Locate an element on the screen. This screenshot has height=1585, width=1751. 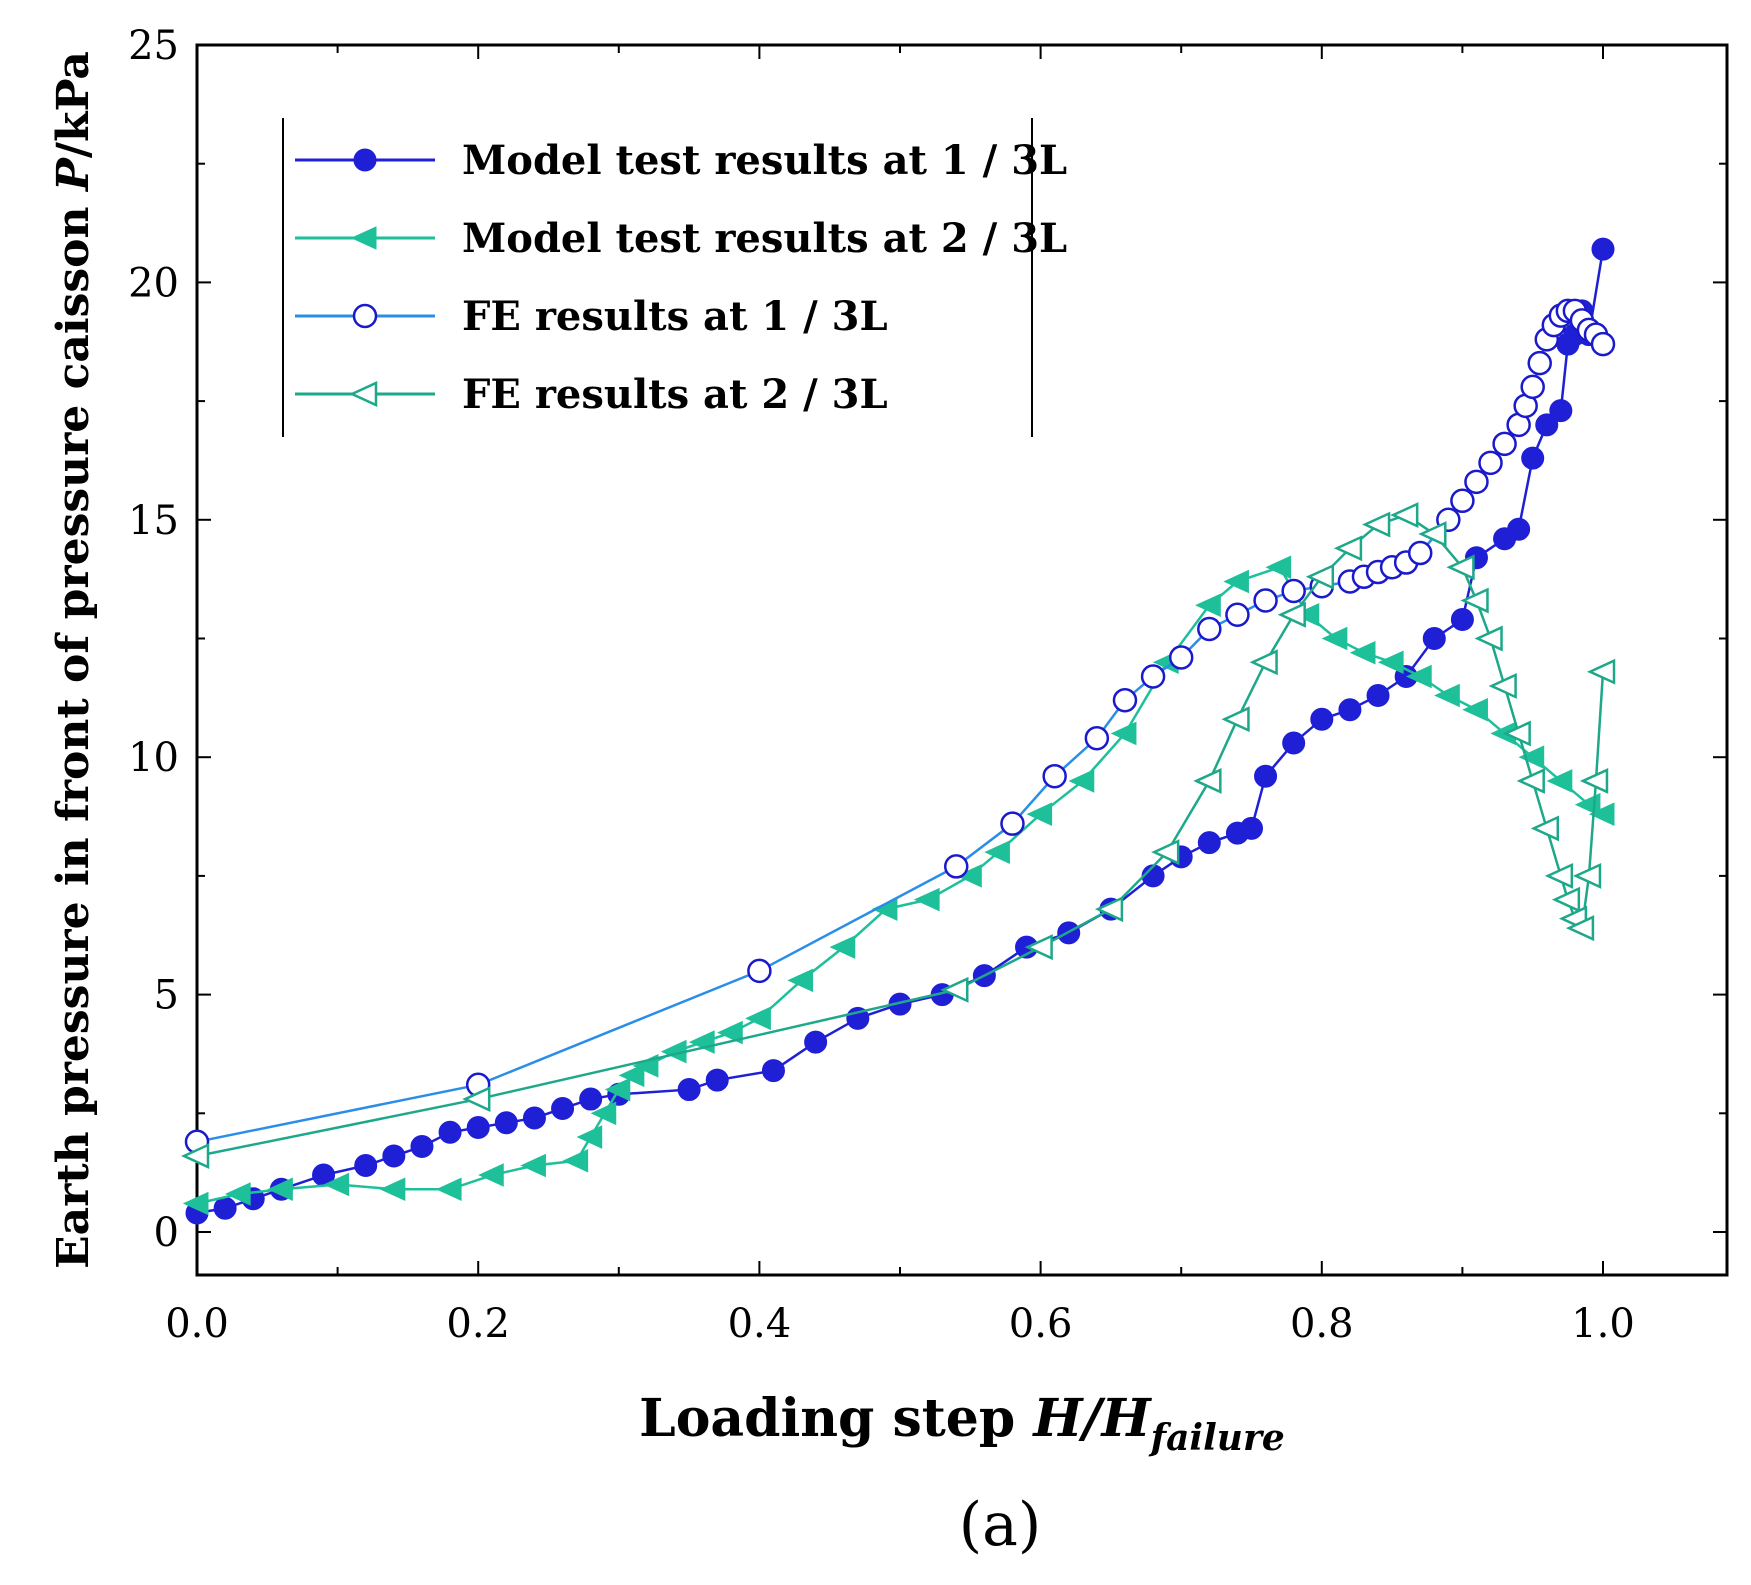
y-tick-label: 25 is located at coordinates (153, 46).